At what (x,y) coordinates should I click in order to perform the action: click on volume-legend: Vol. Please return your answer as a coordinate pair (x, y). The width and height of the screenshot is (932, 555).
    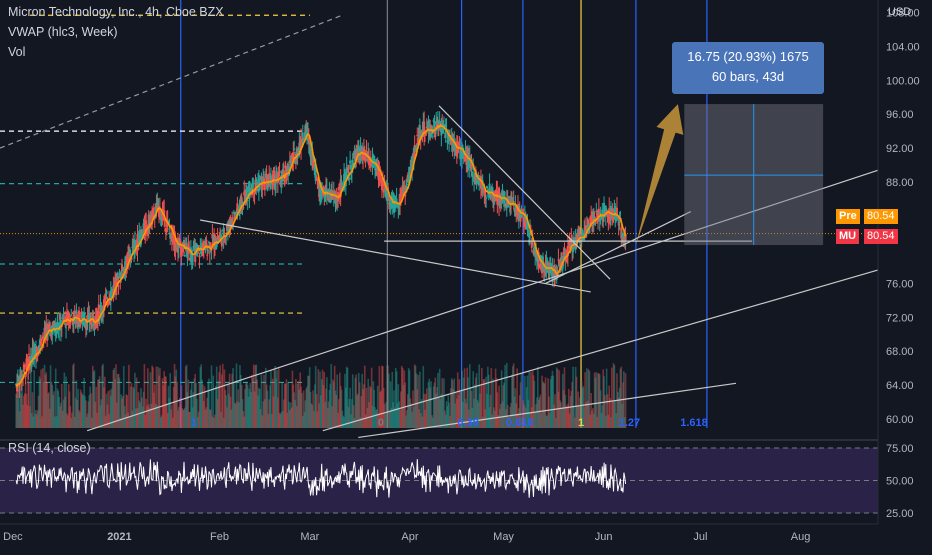
    Looking at the image, I should click on (17, 52).